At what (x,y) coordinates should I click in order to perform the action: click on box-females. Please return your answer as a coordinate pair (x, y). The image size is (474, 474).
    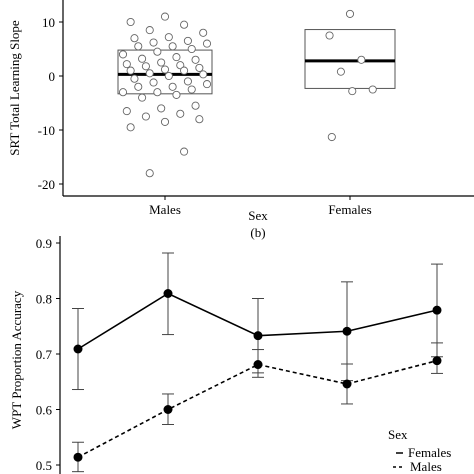
    Looking at the image, I should click on (350, 59).